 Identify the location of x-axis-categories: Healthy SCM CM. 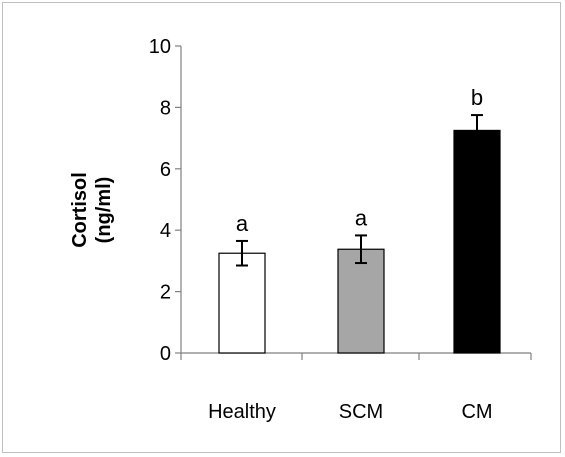
(350, 412).